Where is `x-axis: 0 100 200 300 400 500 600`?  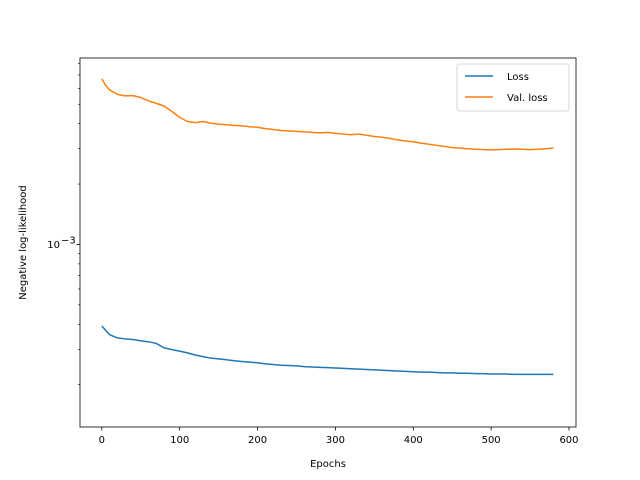 x-axis: 0 100 200 300 400 500 600 is located at coordinates (339, 436).